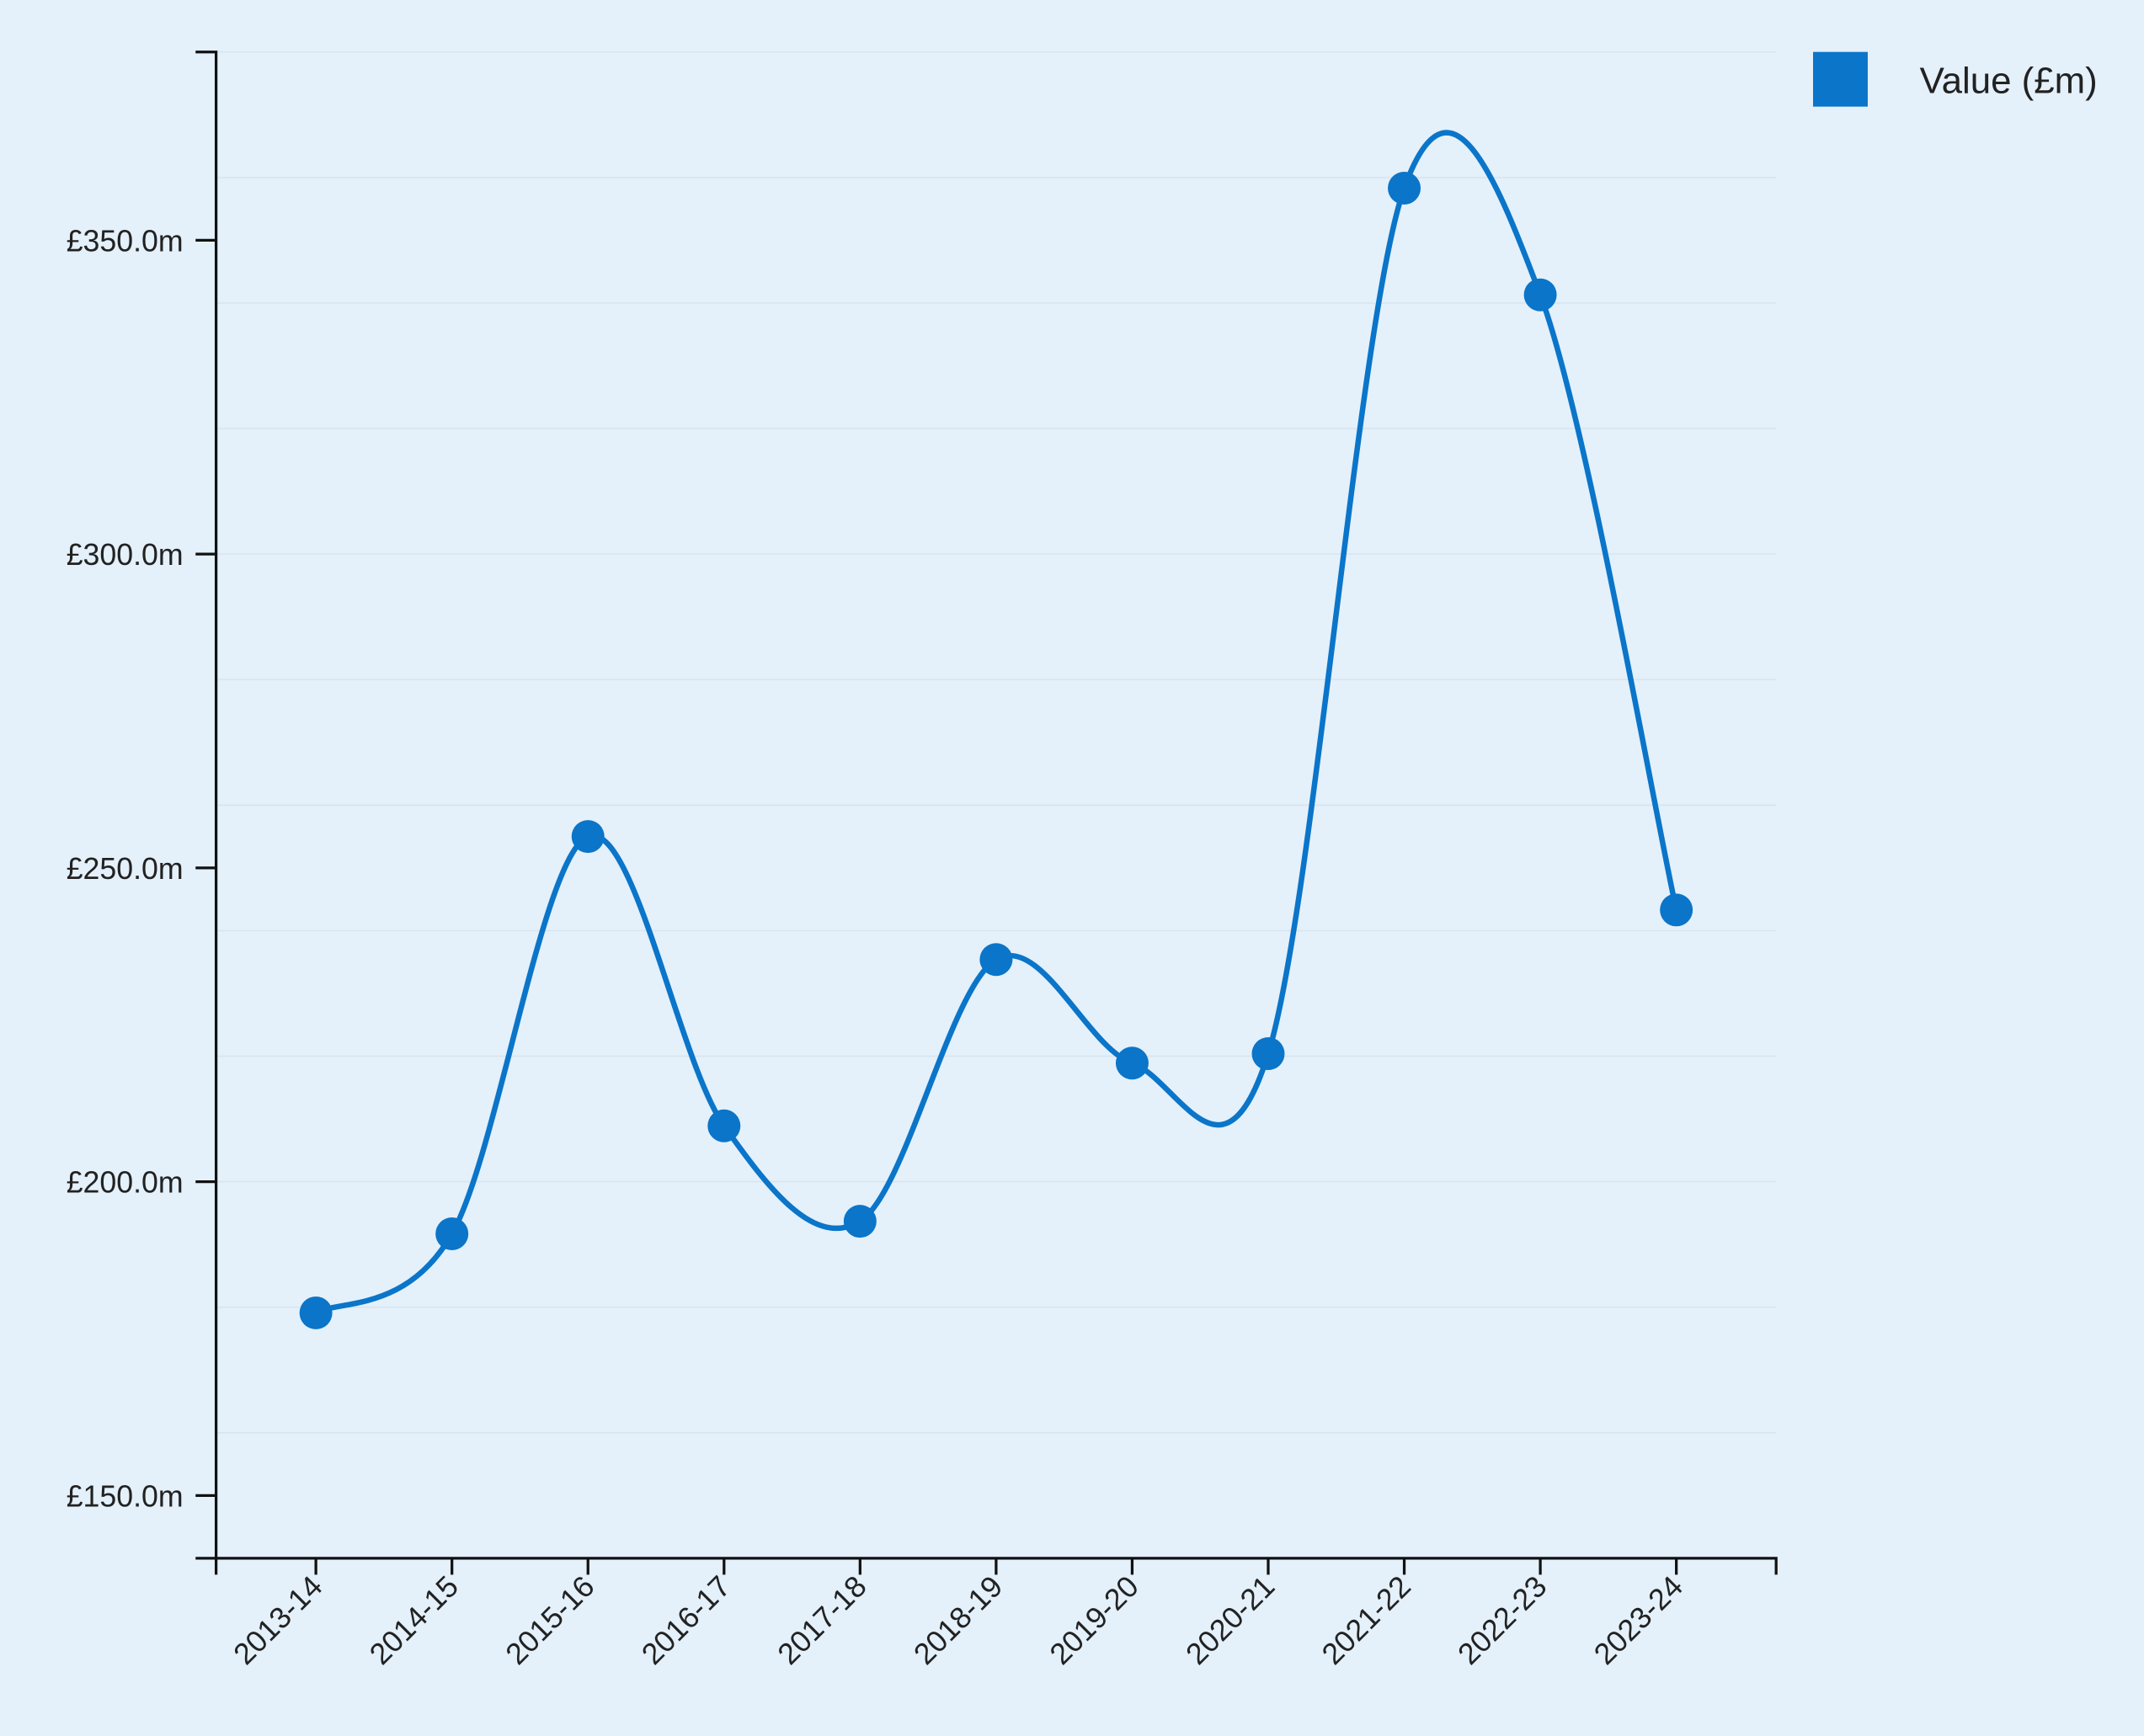  I want to click on y-tick-label: £150.0m, so click(125, 1496).